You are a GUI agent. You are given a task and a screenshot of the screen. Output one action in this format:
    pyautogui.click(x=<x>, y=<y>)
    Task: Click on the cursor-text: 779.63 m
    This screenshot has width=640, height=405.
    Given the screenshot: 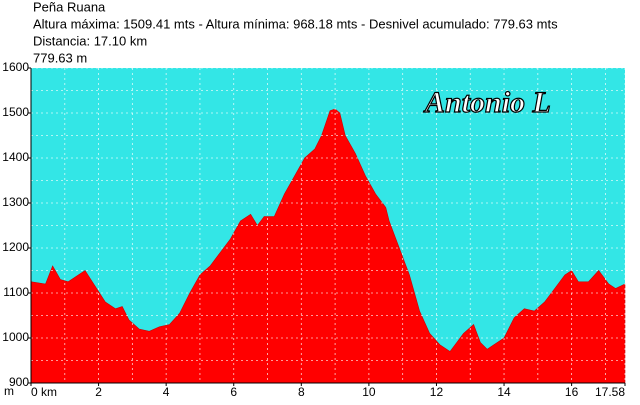 What is the action you would take?
    pyautogui.click(x=60, y=57)
    